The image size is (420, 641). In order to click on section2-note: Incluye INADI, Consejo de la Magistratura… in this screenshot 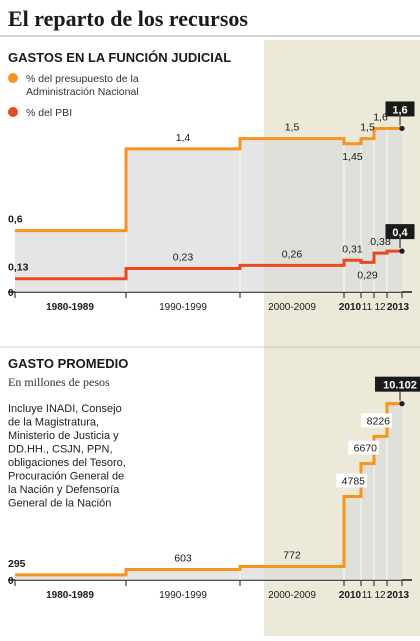, I will do `click(67, 456)`.